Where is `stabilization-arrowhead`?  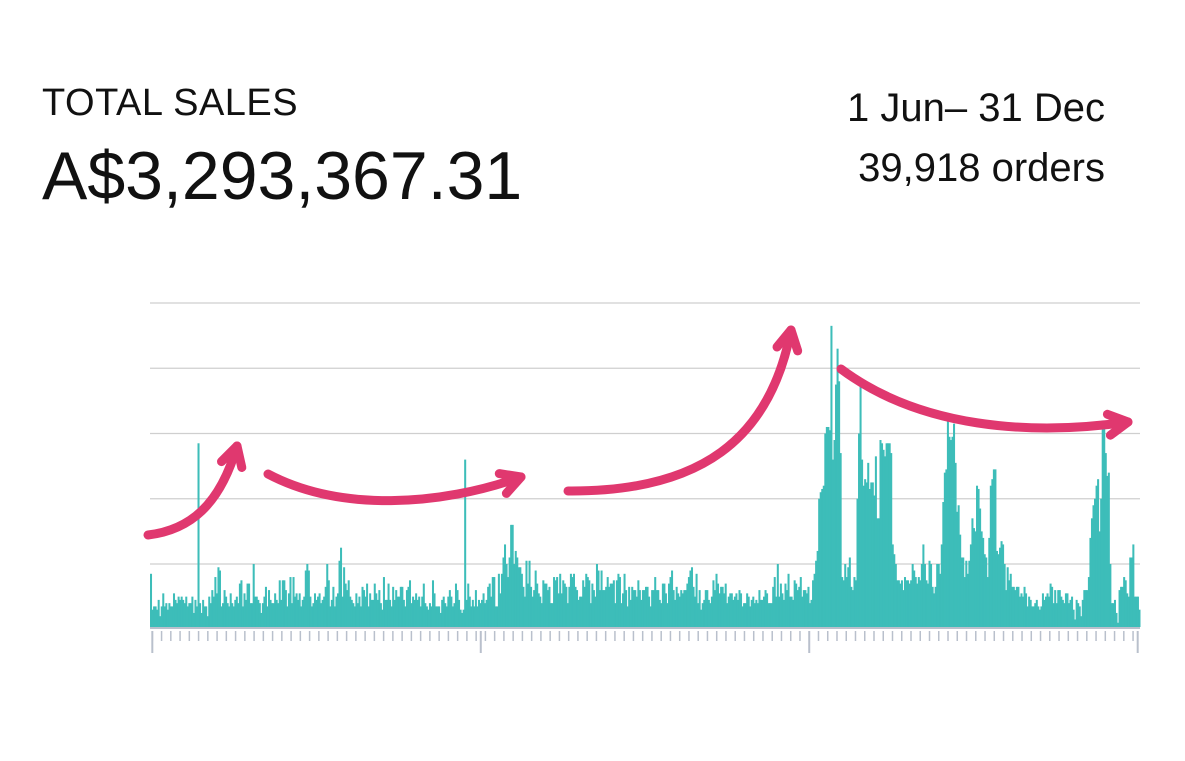
stabilization-arrowhead is located at coordinates (510, 483).